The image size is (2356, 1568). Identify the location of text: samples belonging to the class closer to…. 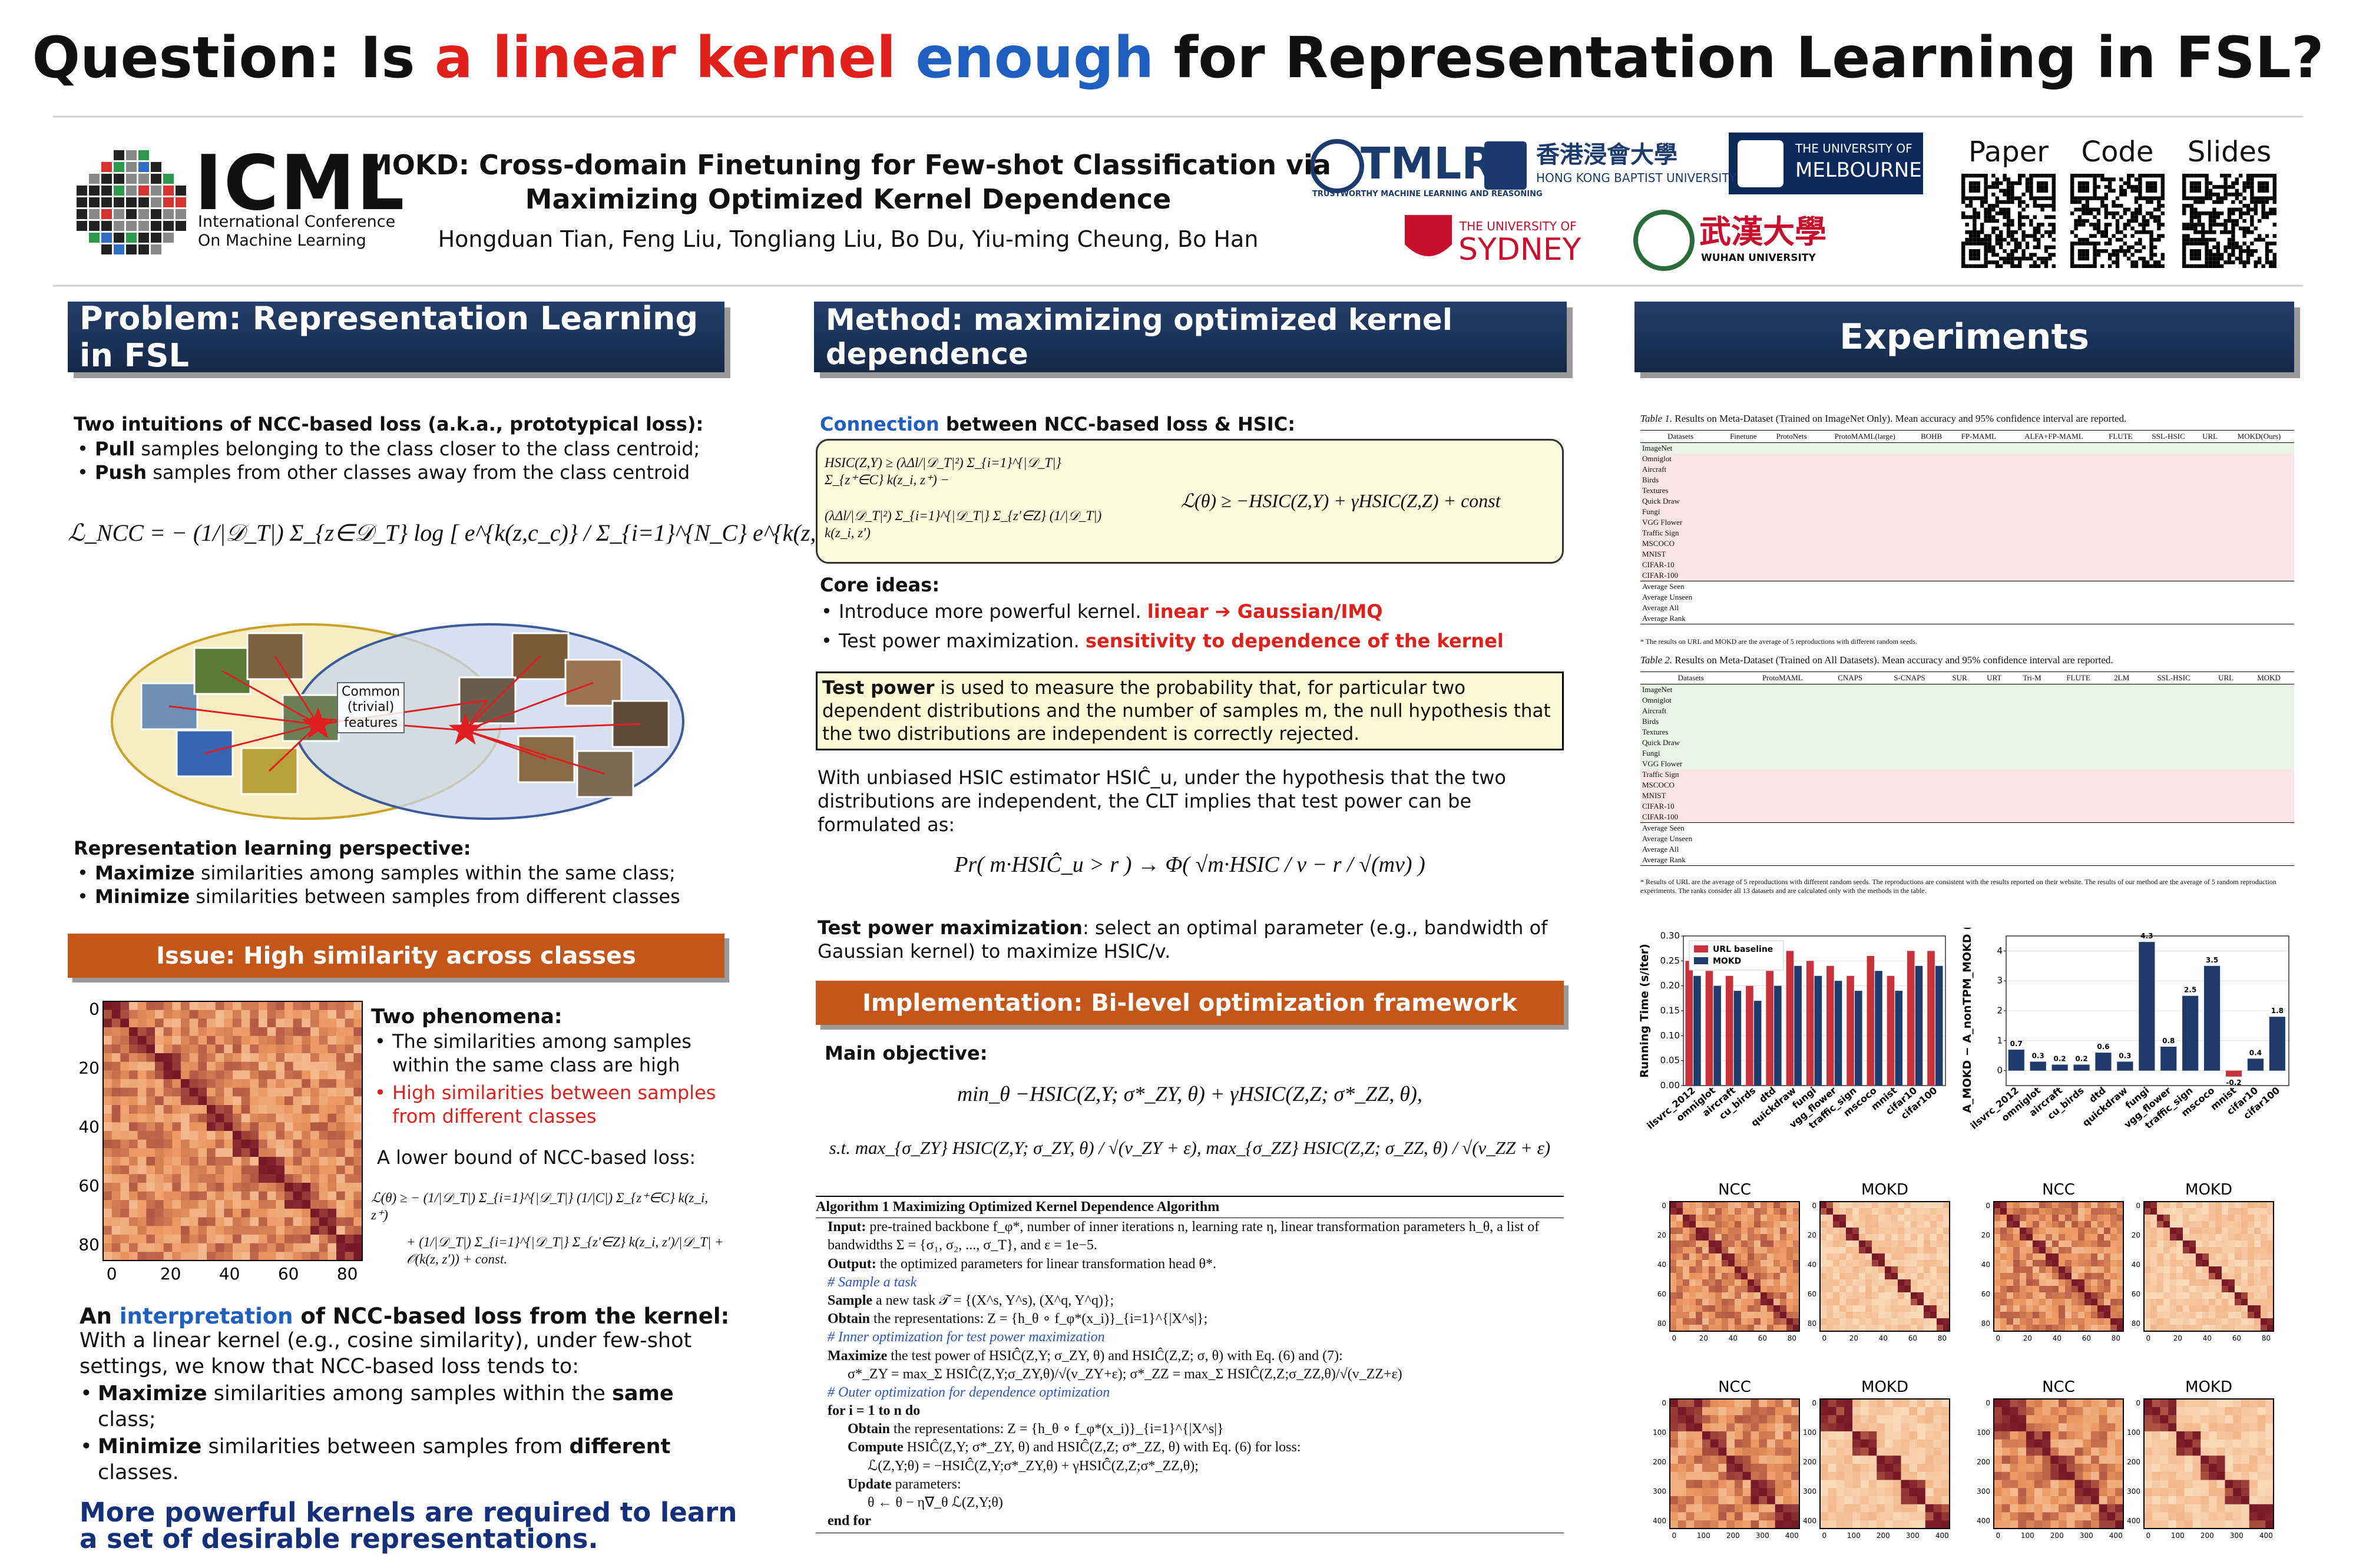
(417, 449).